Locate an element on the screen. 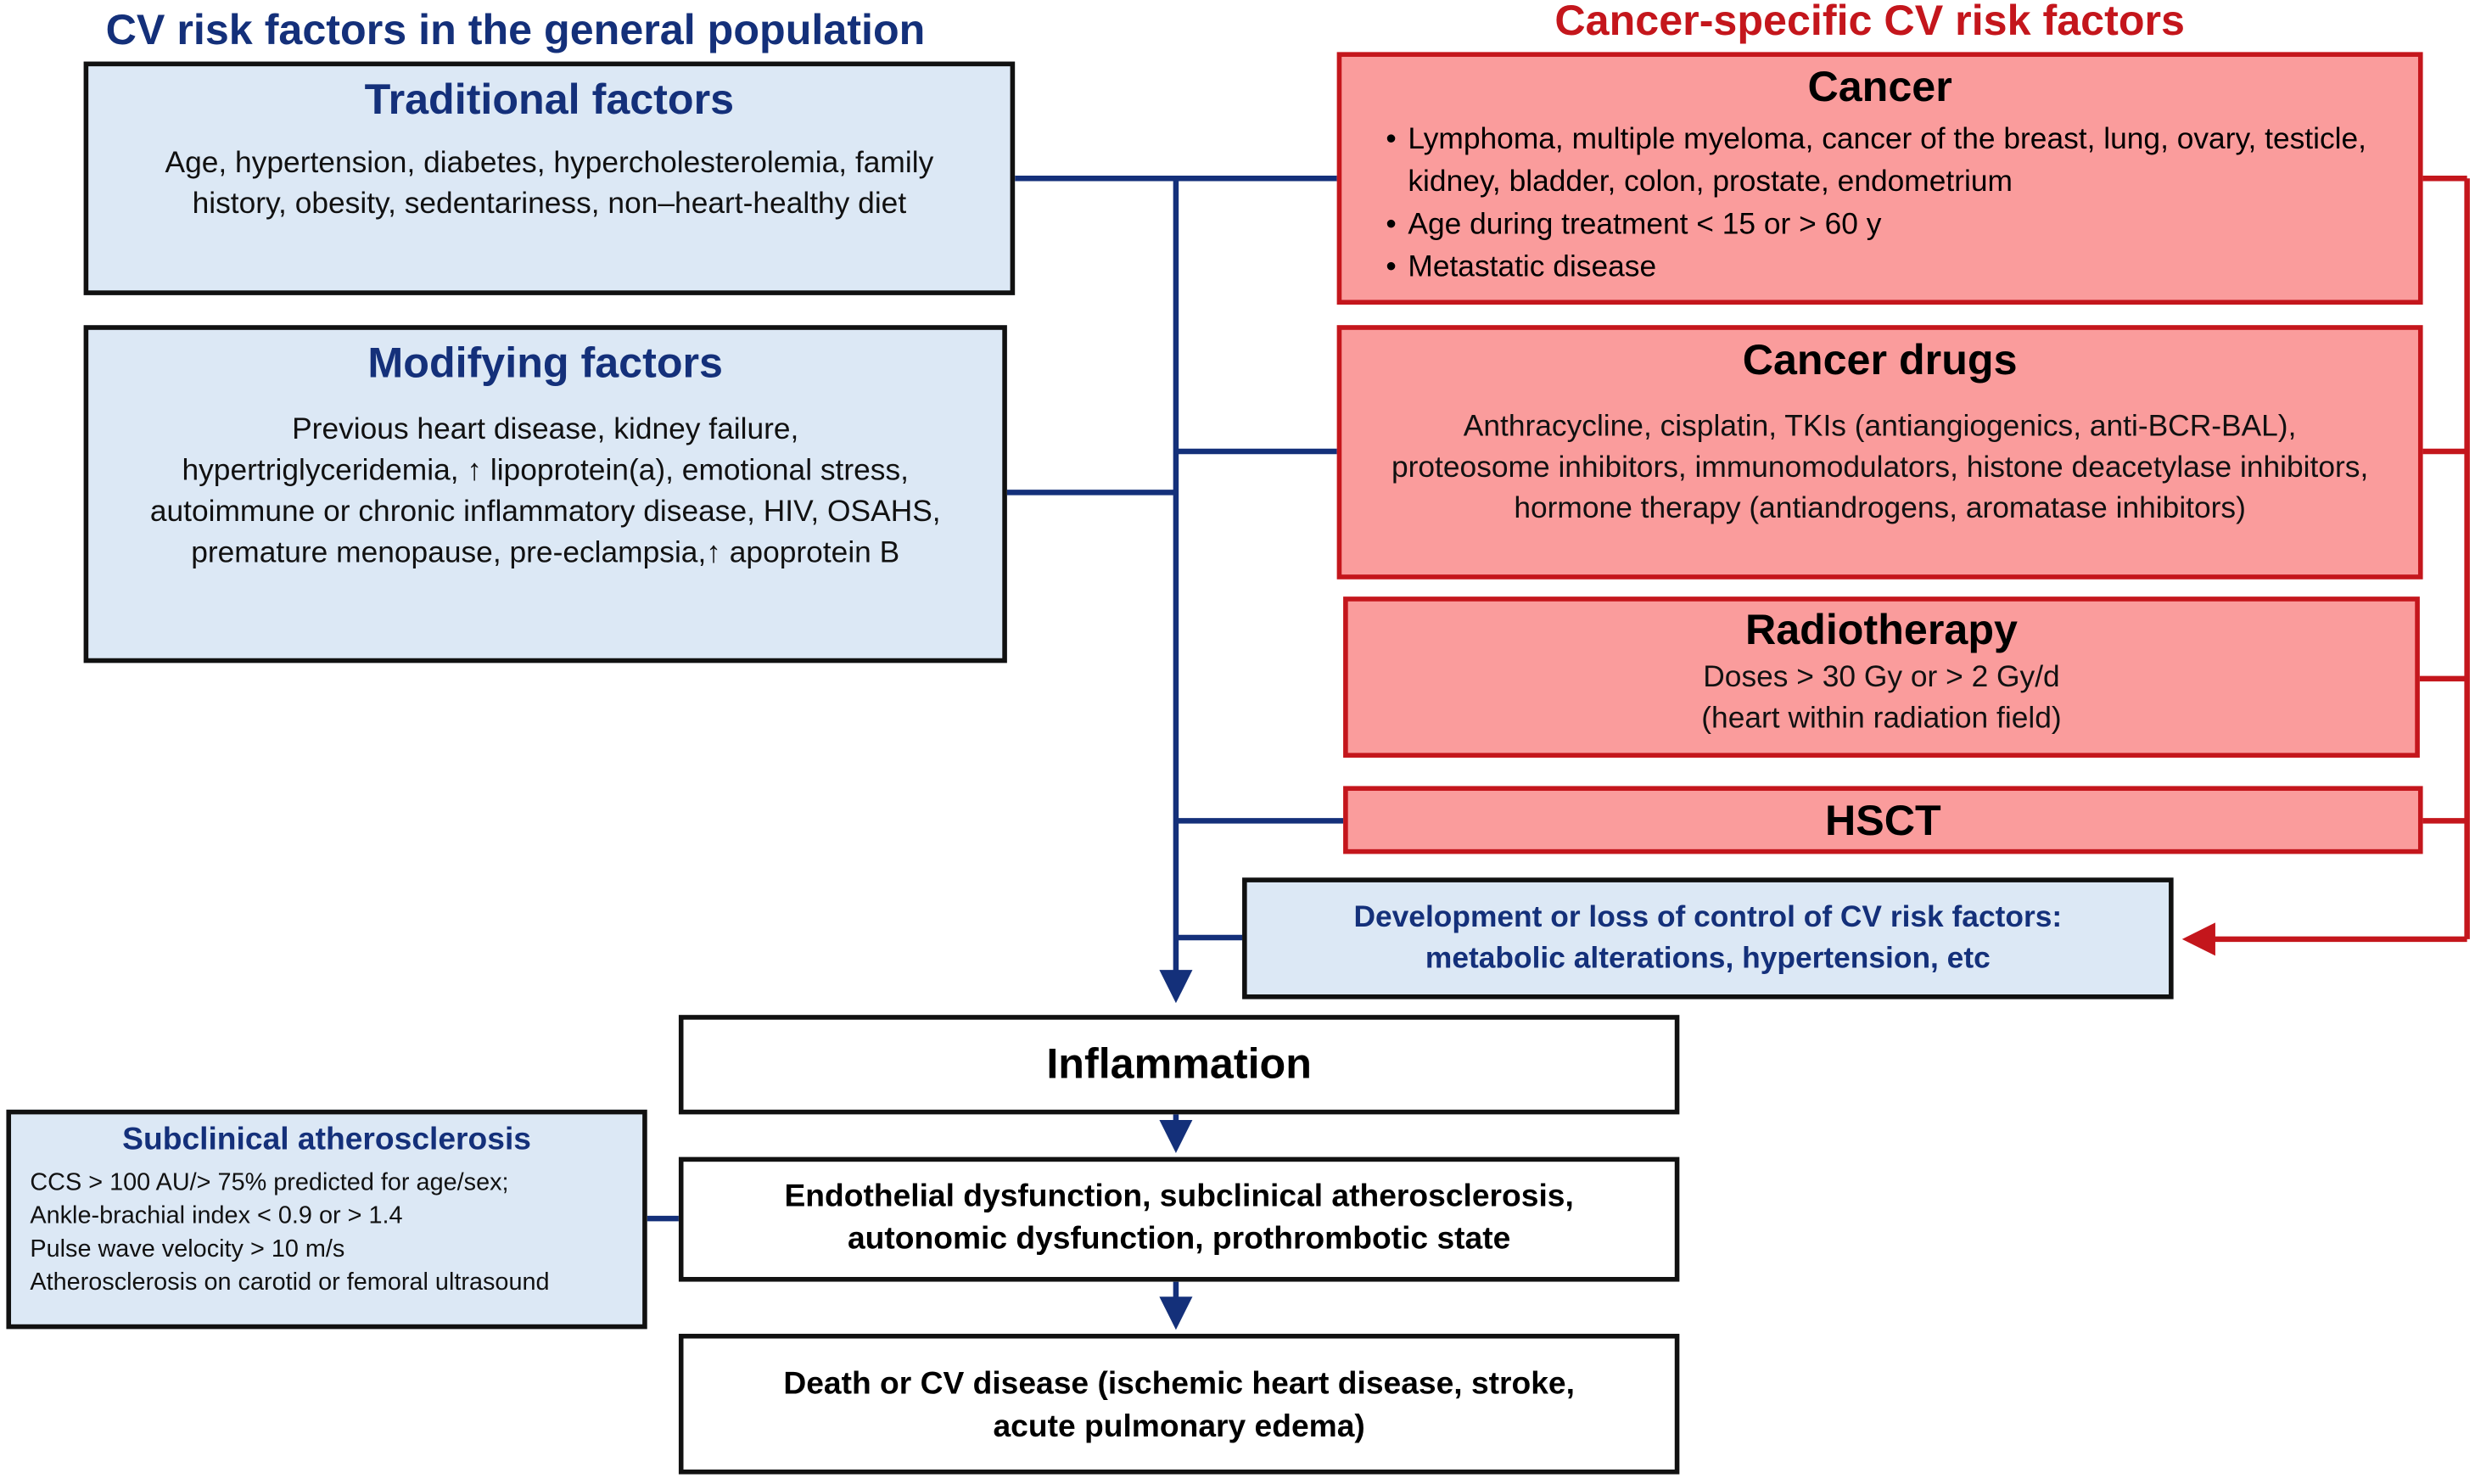 The width and height of the screenshot is (2475, 1484). traditional-title: Traditional factors is located at coordinates (550, 100).